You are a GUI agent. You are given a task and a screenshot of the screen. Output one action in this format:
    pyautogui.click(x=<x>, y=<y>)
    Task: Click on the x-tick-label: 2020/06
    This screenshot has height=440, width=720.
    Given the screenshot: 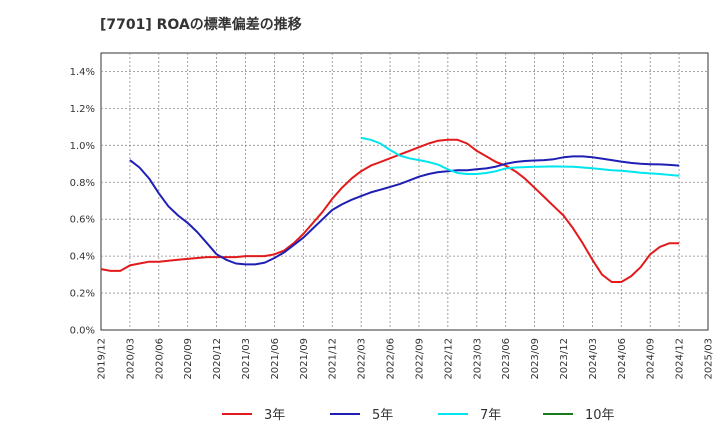 What is the action you would take?
    pyautogui.click(x=159, y=359)
    